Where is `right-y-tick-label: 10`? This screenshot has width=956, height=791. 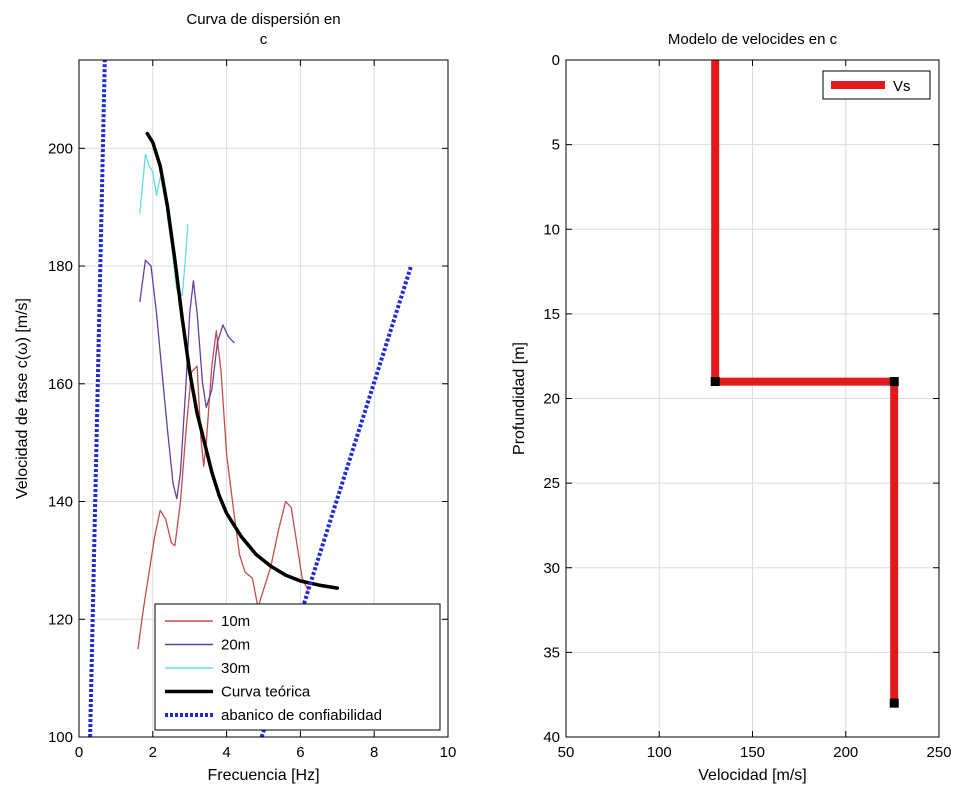
right-y-tick-label: 10 is located at coordinates (551, 229).